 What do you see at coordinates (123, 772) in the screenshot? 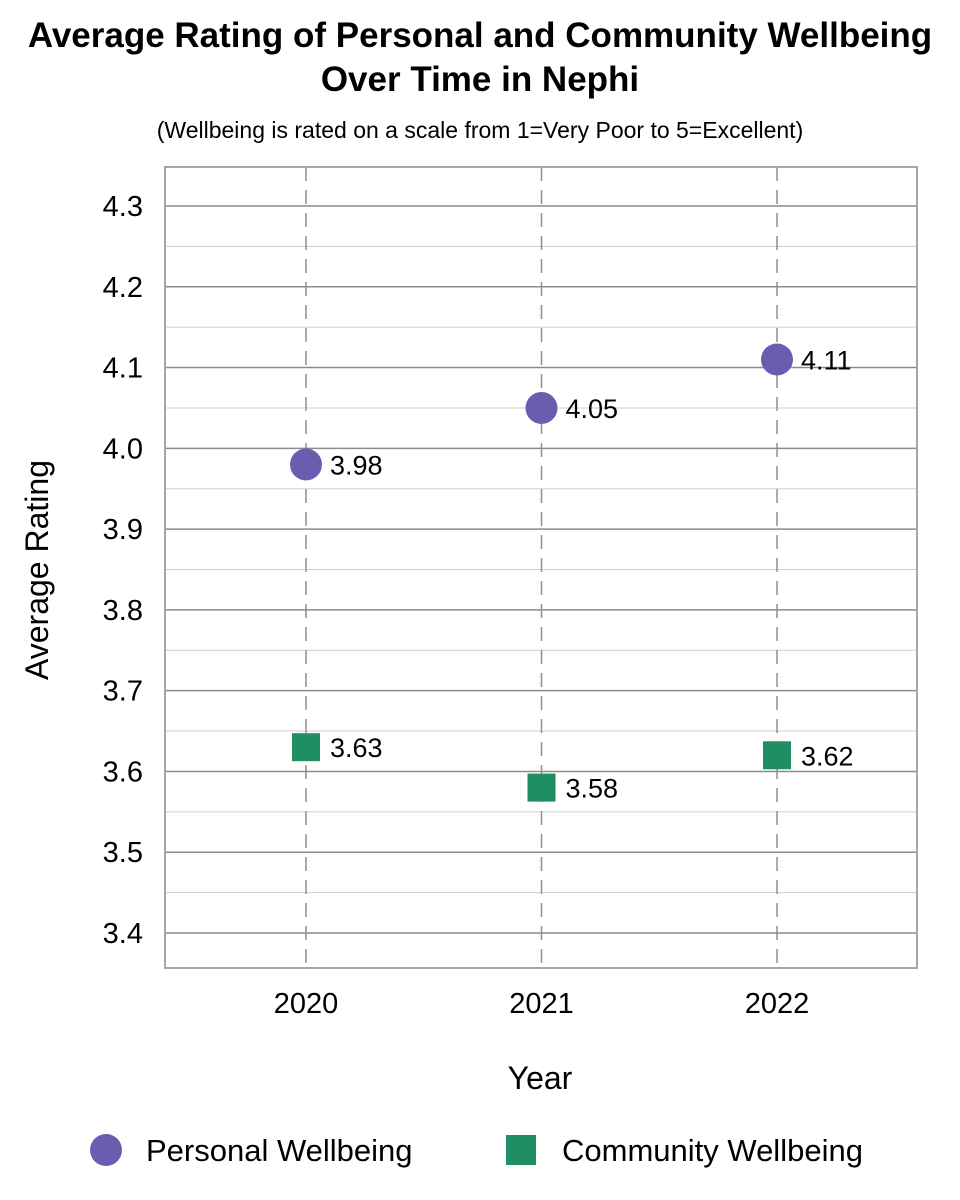
I see `y-tick-label: 3.6` at bounding box center [123, 772].